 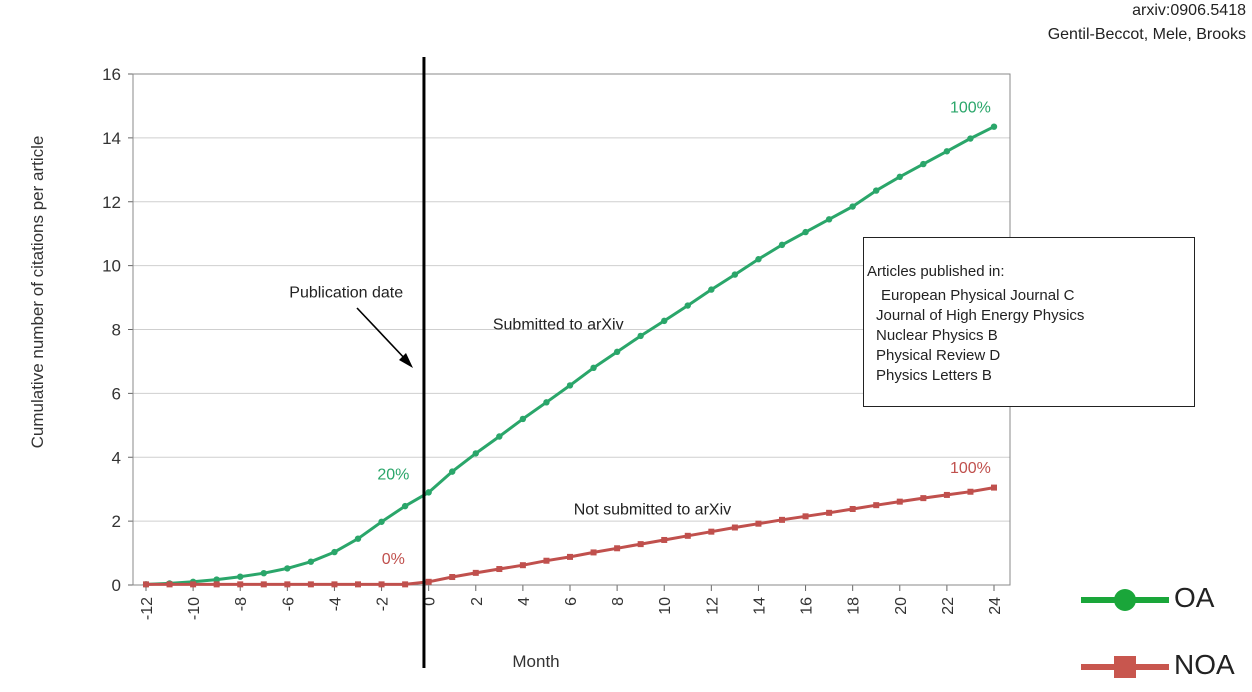 What do you see at coordinates (618, 601) in the screenshot?
I see `x-tick-label: 8` at bounding box center [618, 601].